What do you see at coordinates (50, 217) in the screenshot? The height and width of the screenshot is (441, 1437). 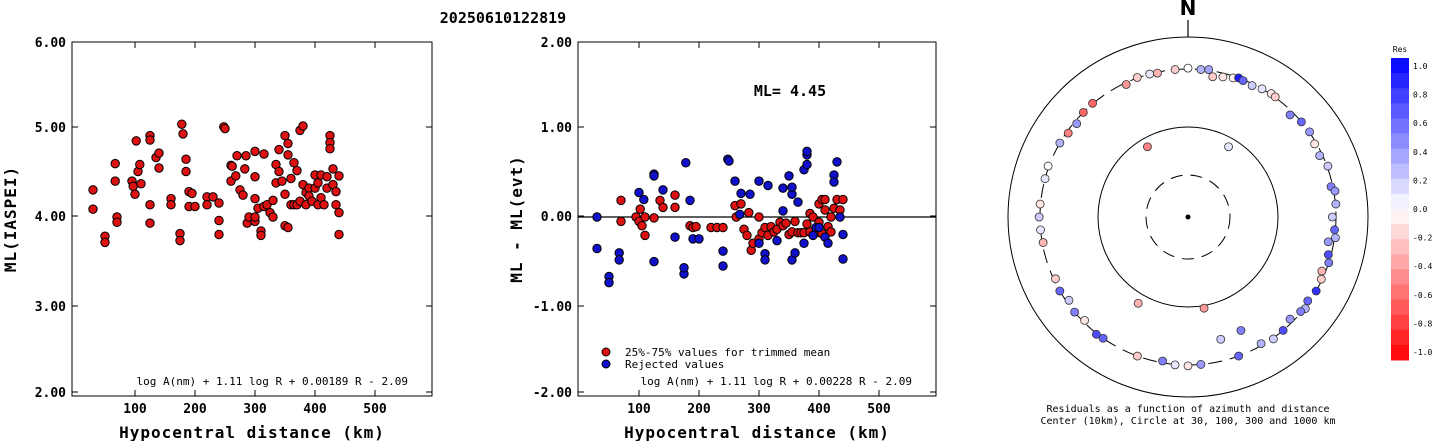 I see `y-tick-label: 4.00` at bounding box center [50, 217].